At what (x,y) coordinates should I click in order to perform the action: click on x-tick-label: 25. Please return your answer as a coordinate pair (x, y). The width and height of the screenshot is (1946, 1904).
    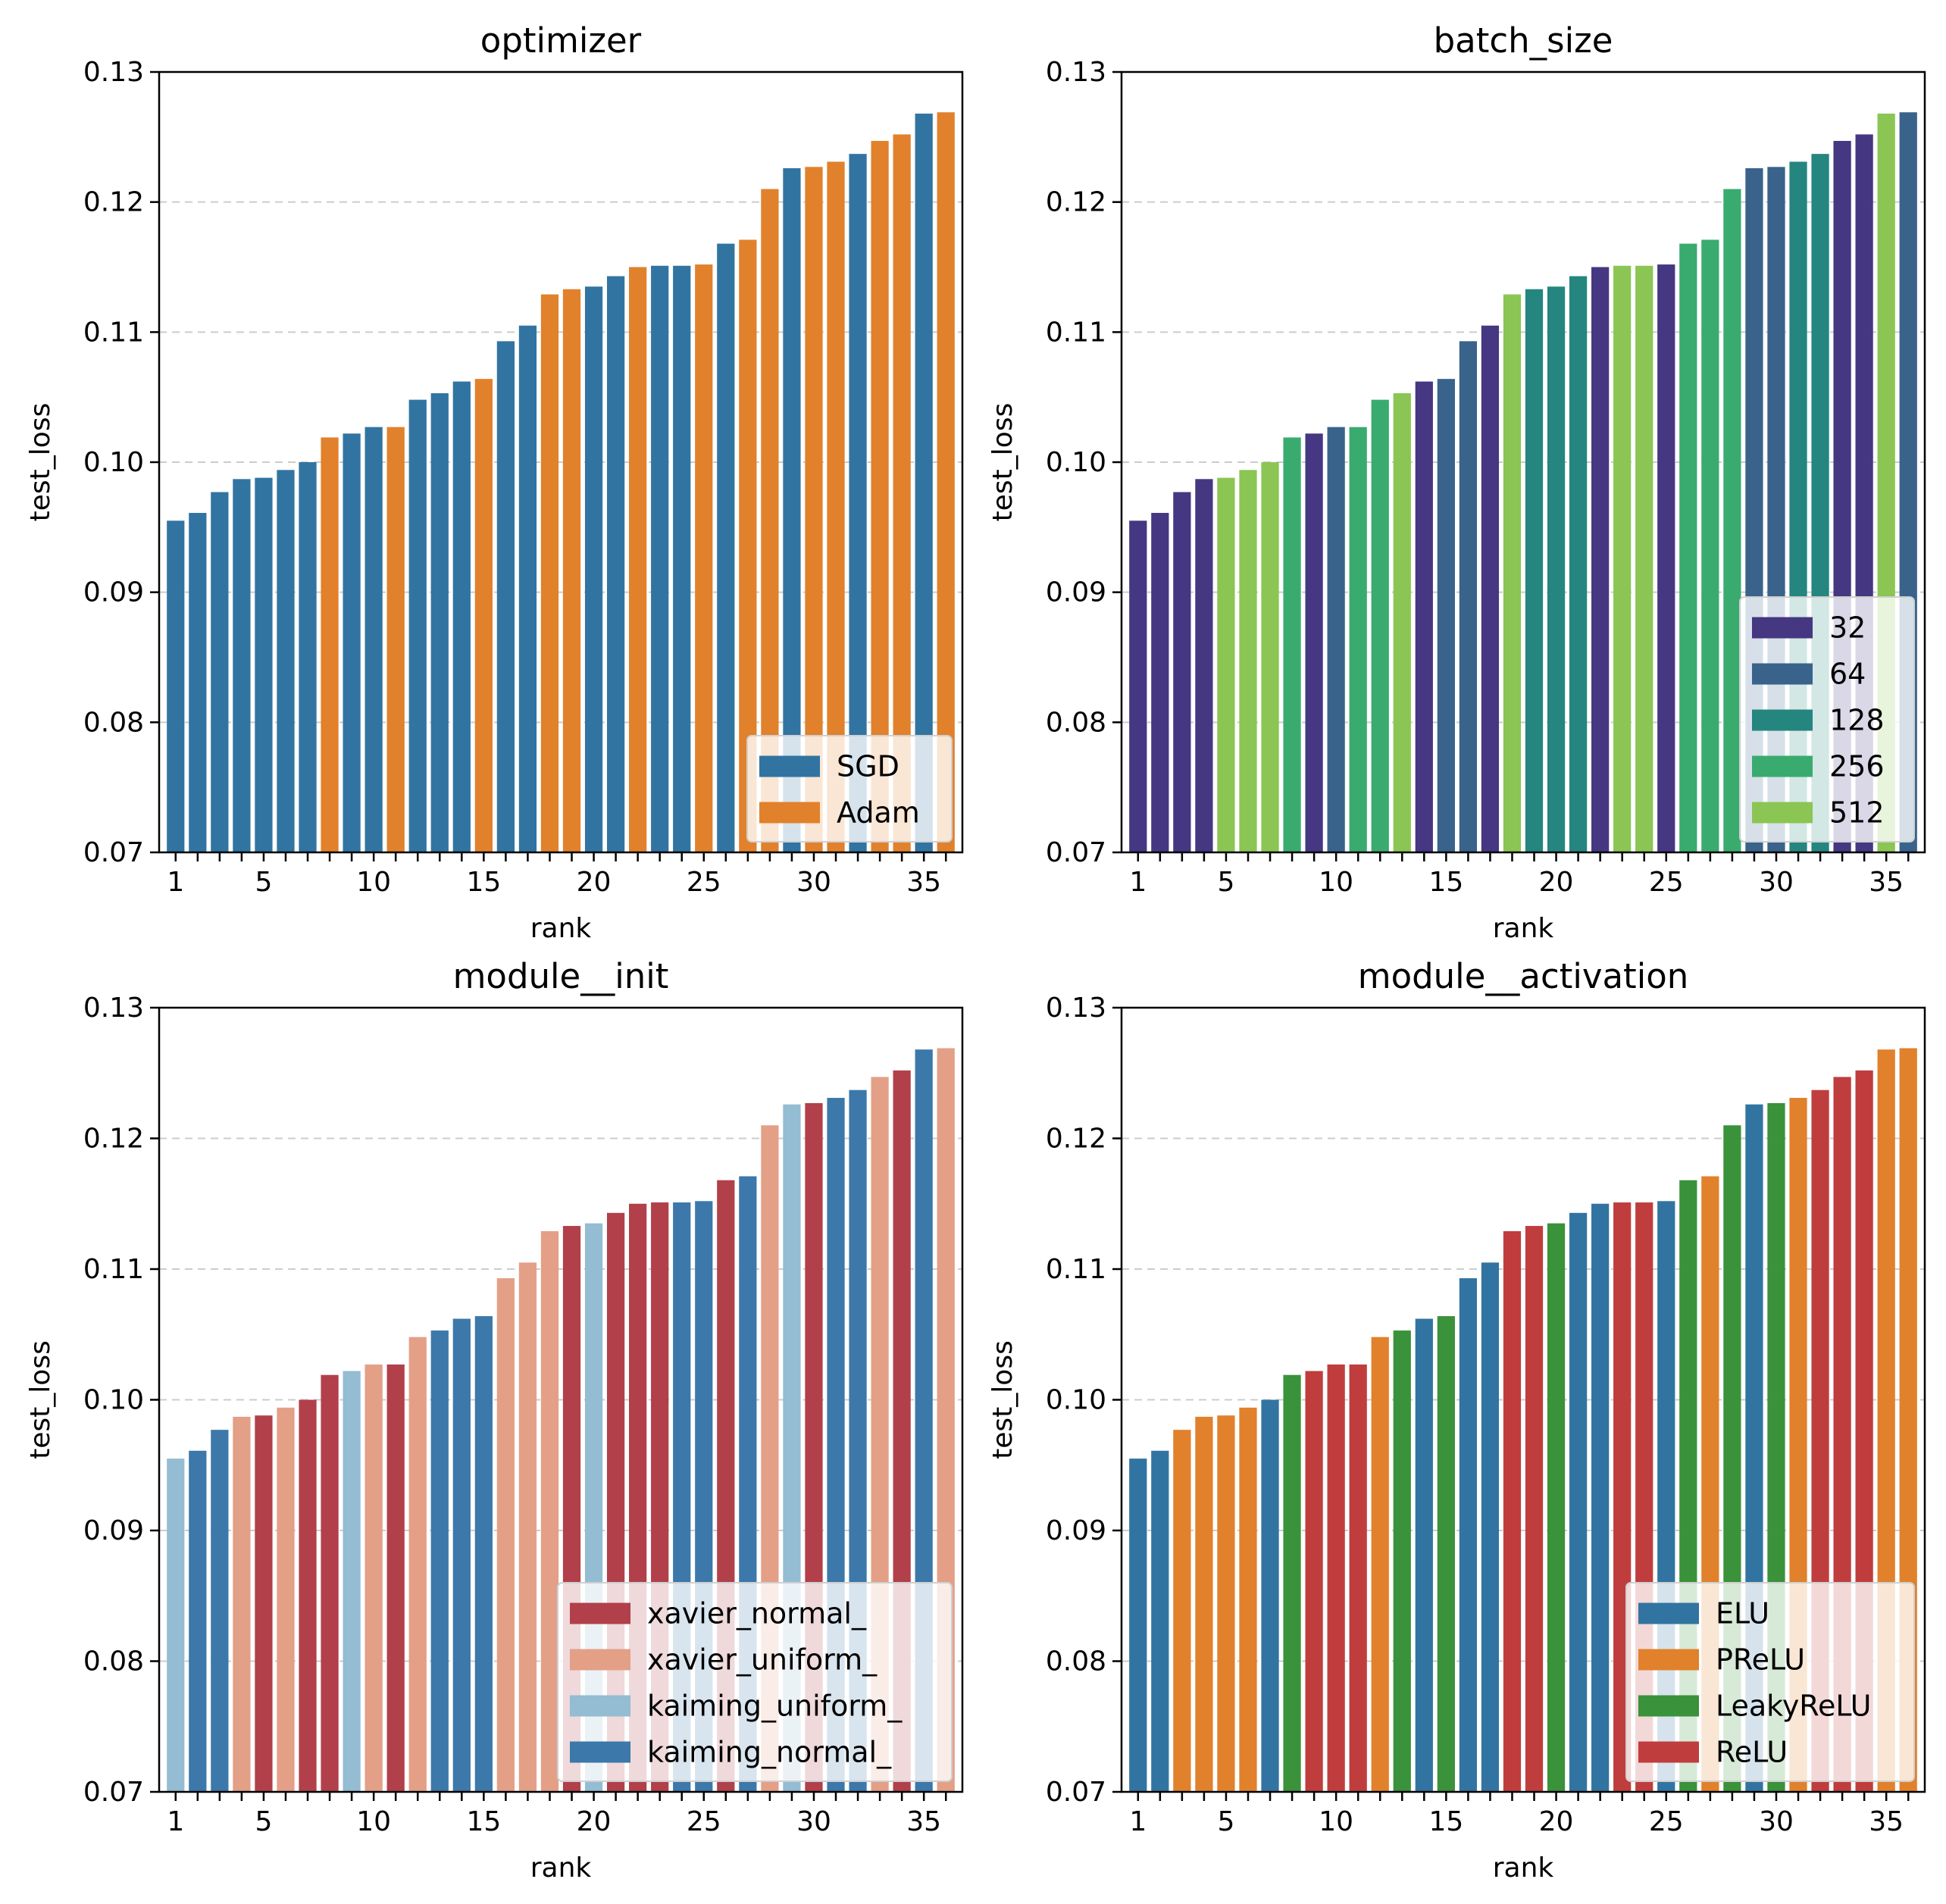
    Looking at the image, I should click on (704, 882).